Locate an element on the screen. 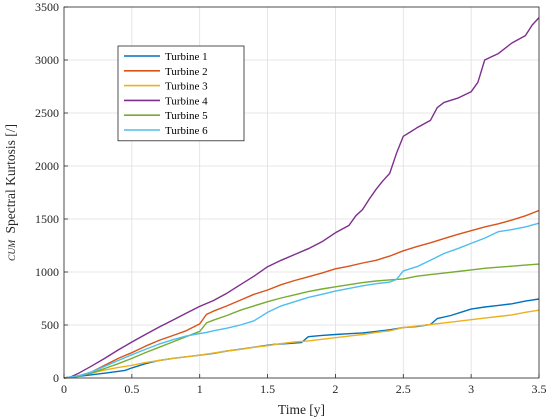 The height and width of the screenshot is (419, 550). y-tick-label: 1500 is located at coordinates (47, 219).